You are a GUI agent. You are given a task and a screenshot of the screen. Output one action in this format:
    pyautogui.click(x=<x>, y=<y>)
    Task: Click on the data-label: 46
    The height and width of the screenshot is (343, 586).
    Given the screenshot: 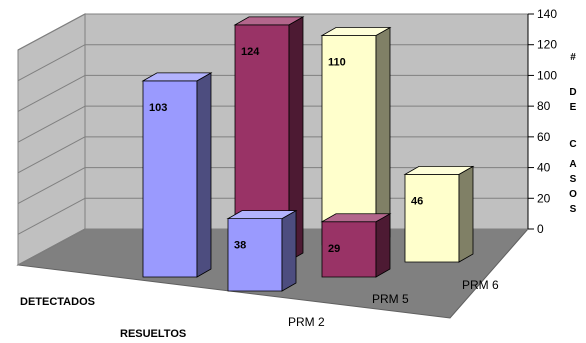 What is the action you would take?
    pyautogui.click(x=417, y=201)
    